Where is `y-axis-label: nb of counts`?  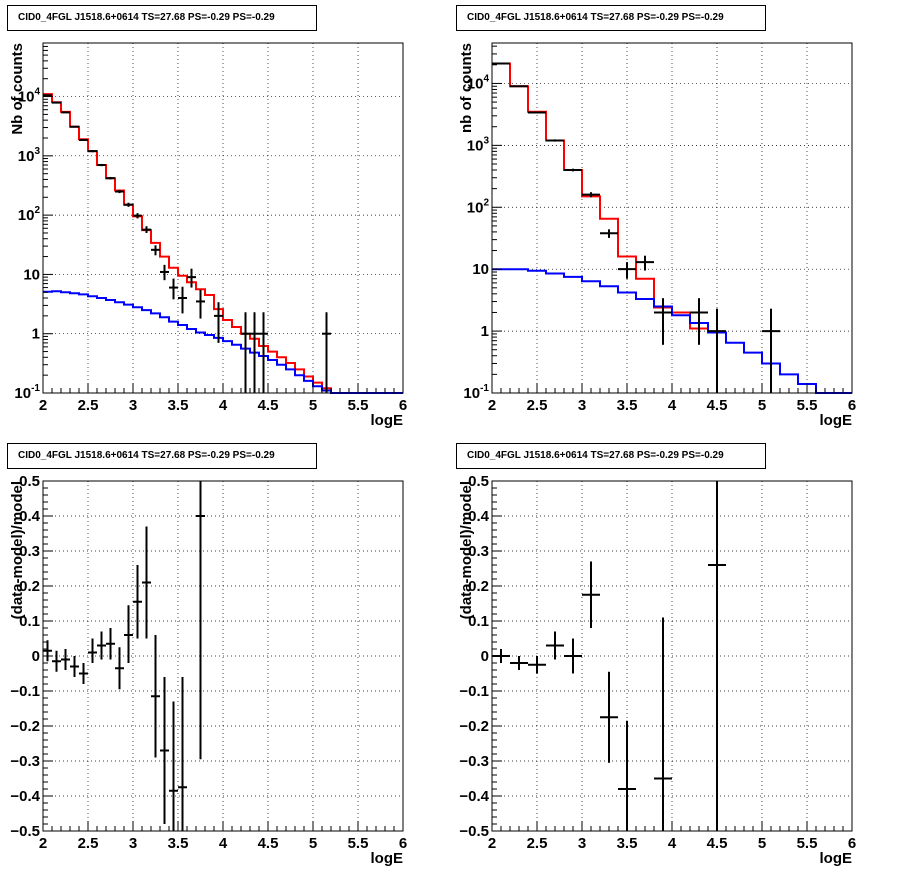 y-axis-label: nb of counts is located at coordinates (466, 88).